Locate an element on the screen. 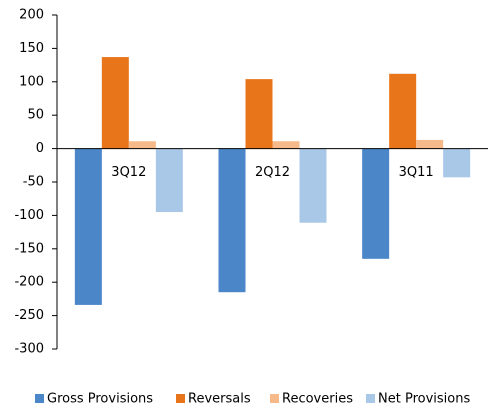 This screenshot has height=415, width=491. y-tick-label: 0 is located at coordinates (40, 148).